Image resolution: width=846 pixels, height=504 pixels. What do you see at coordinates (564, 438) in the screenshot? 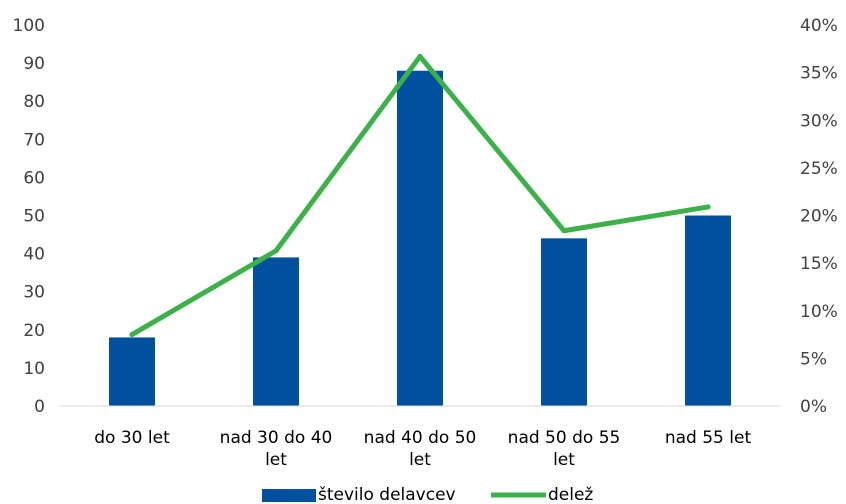
I see `category-label: nad 50 do 55` at bounding box center [564, 438].